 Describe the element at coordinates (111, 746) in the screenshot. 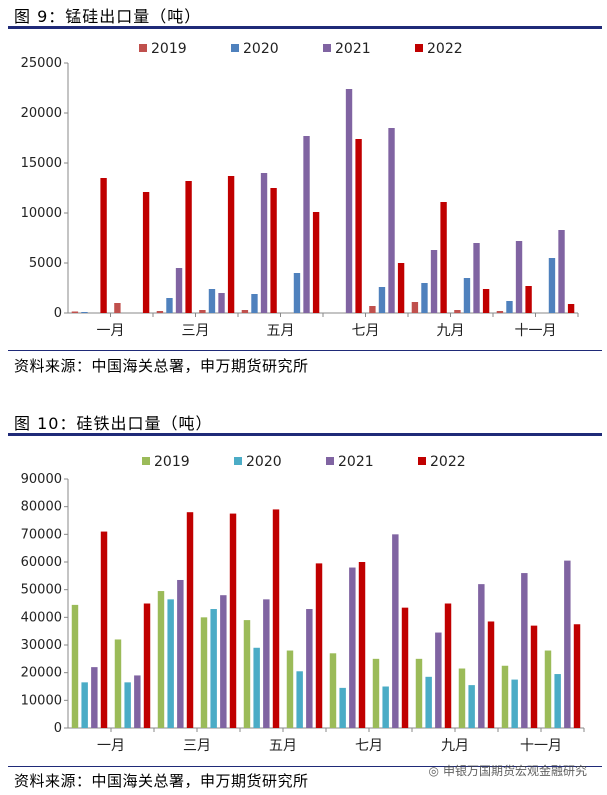

I see `x-tick-label: 一月` at that location.